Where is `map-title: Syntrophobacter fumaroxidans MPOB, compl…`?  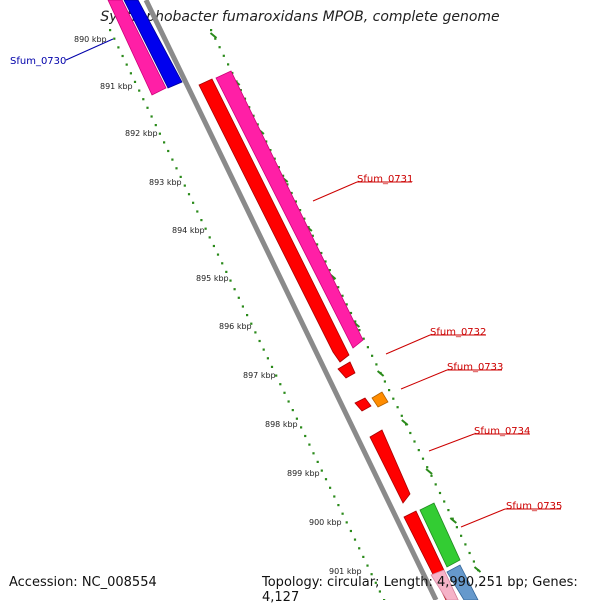 map-title: Syntrophobacter fumaroxidans MPOB, compl… is located at coordinates (300, 17).